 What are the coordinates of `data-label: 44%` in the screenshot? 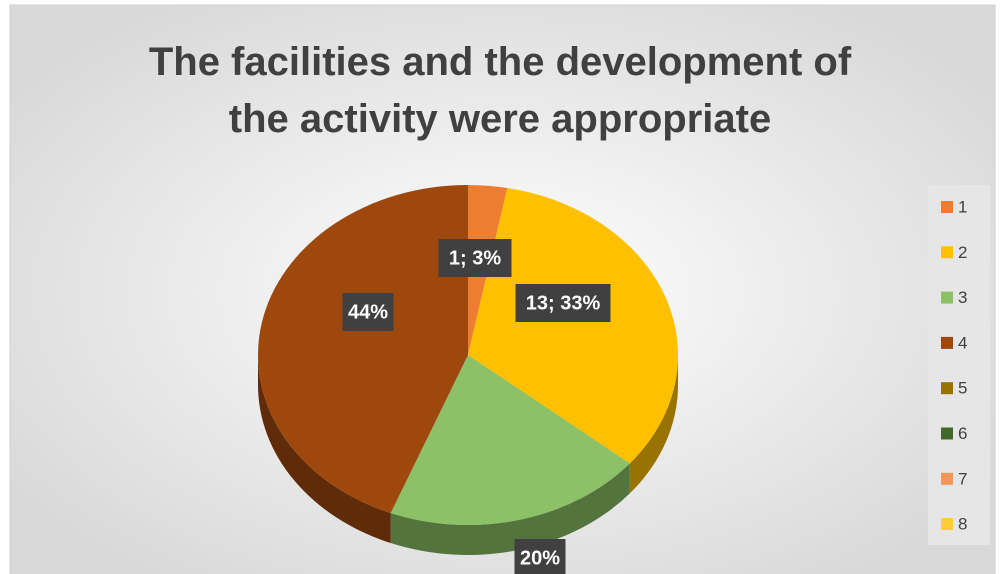 It's located at (368, 312).